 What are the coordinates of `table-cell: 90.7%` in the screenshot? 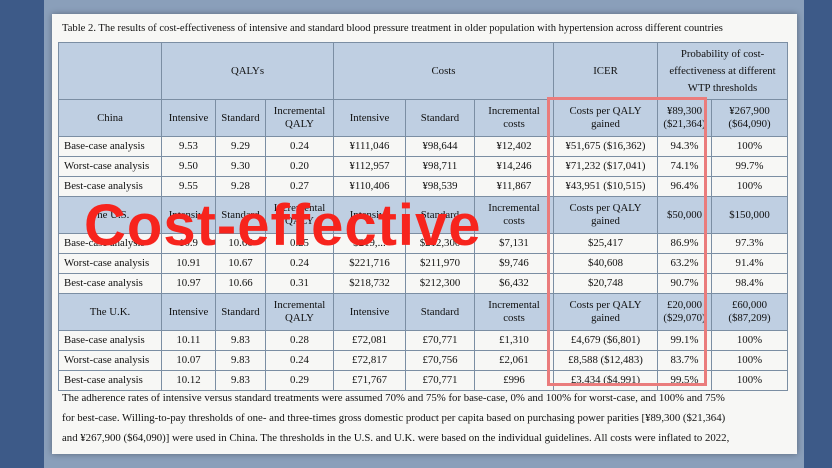 It's located at (684, 283).